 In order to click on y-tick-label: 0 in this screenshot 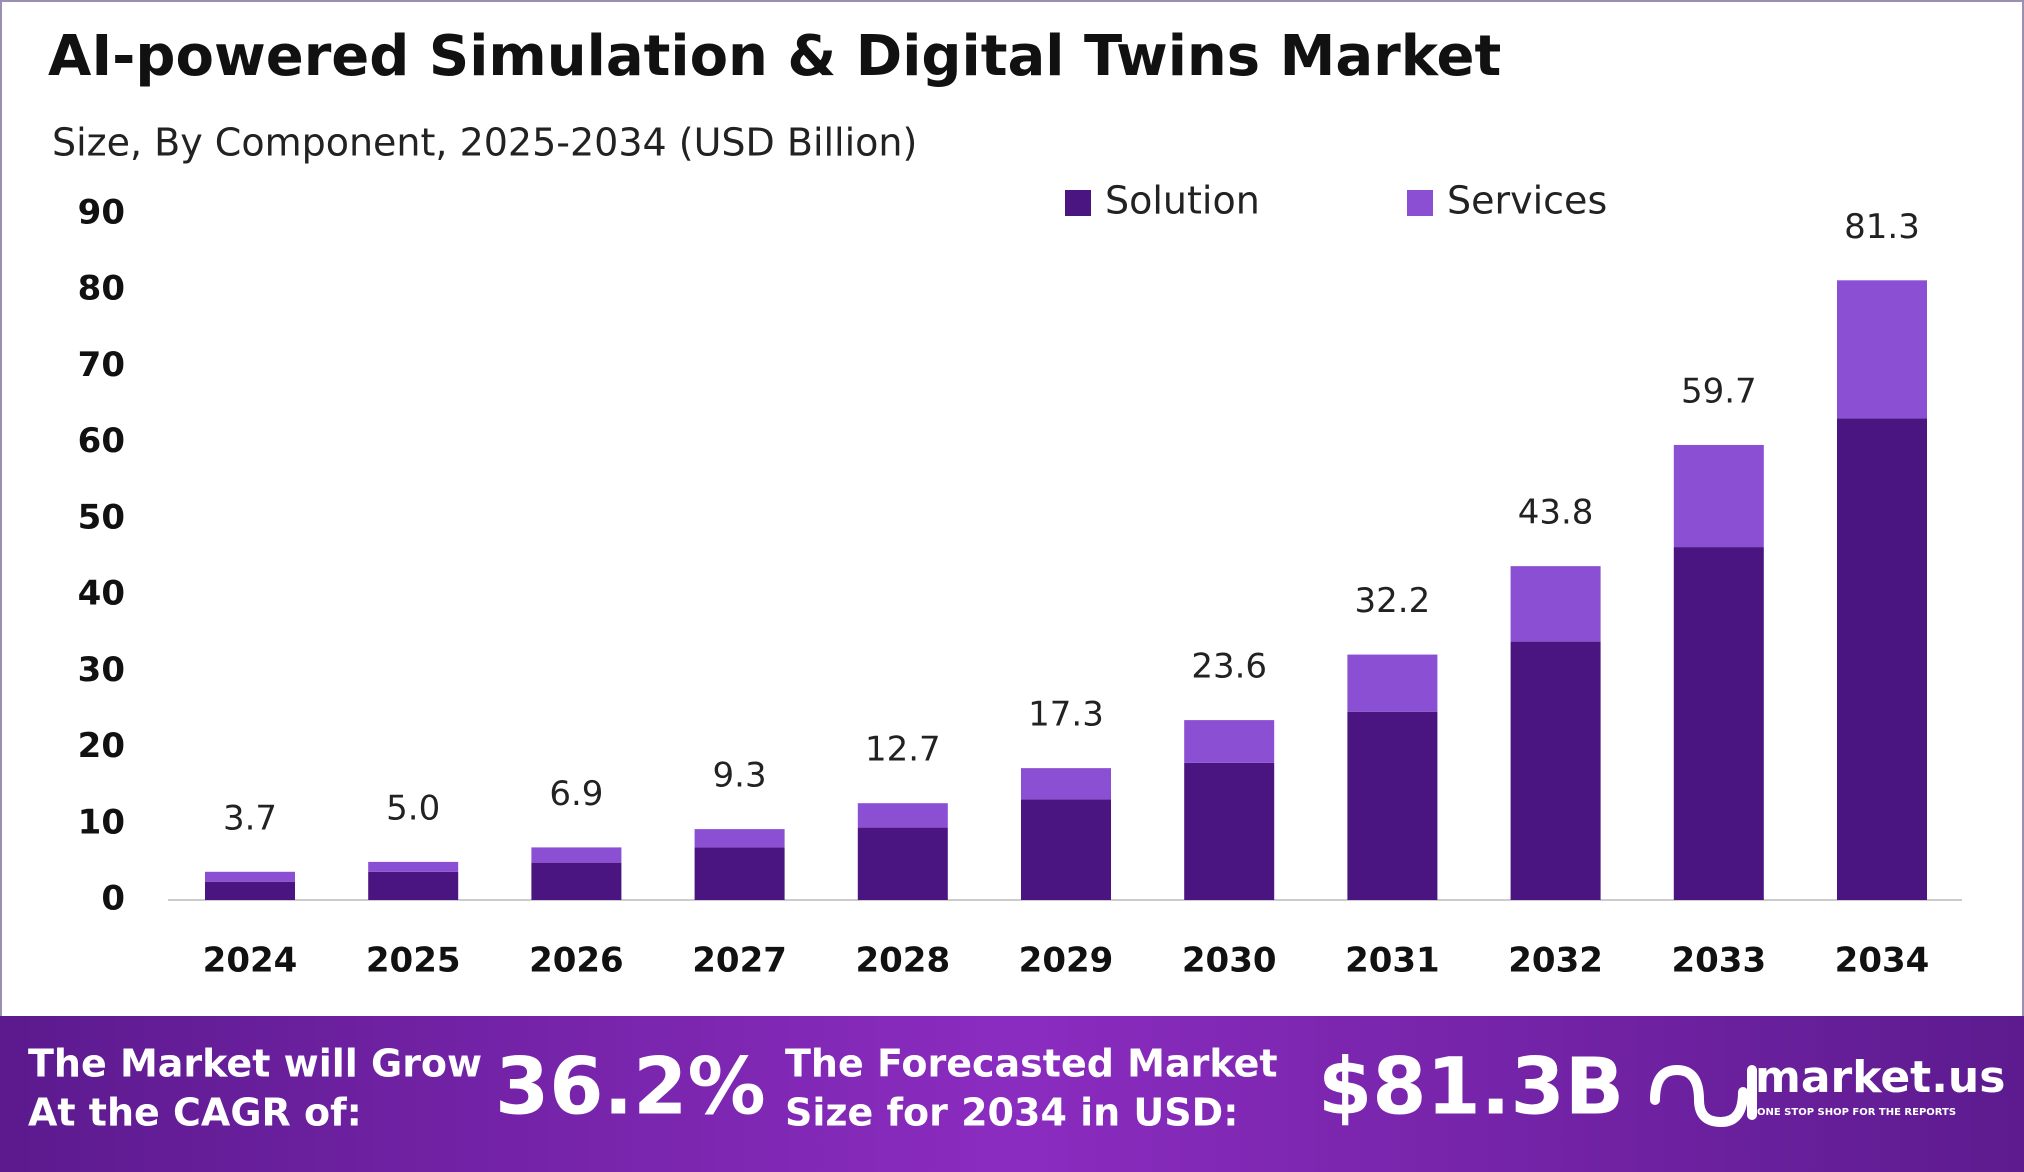, I will do `click(113, 899)`.